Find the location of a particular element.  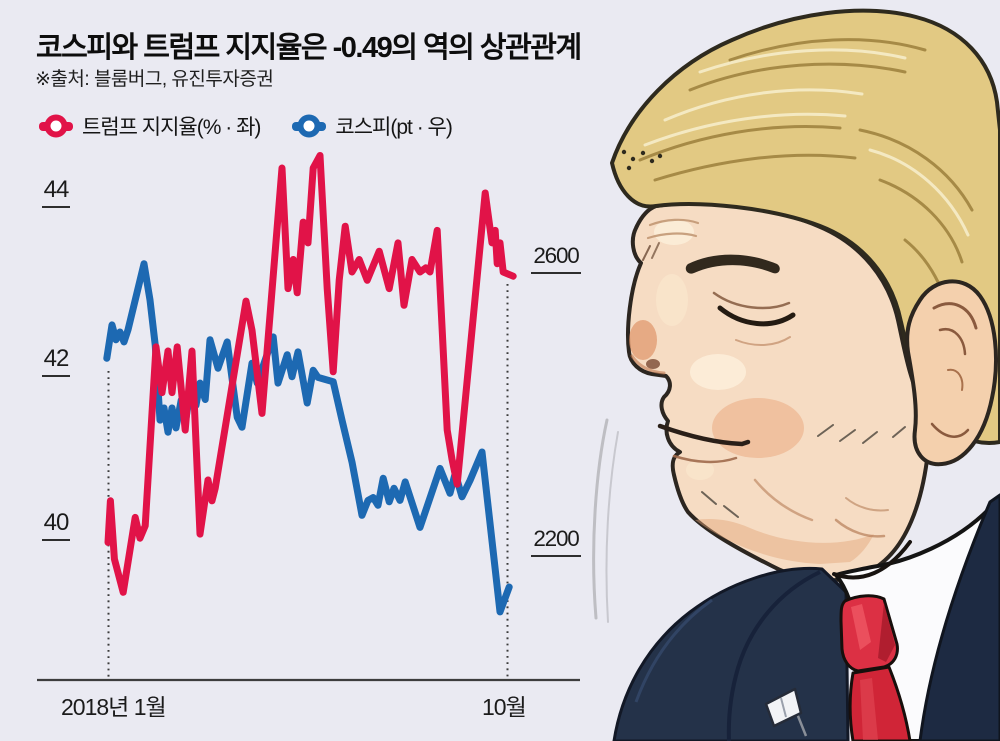

legend-label-kospi: 코스피(pt · 우) is located at coordinates (393, 127).